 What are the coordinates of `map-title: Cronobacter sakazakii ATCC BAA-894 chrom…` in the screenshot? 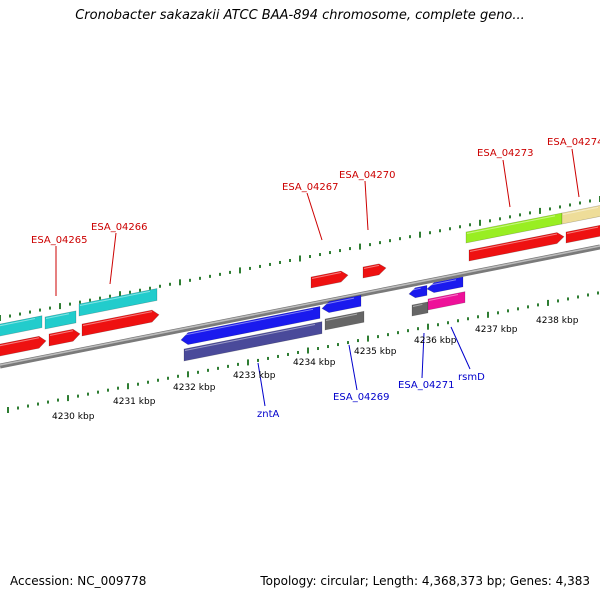 It's located at (300, 15).